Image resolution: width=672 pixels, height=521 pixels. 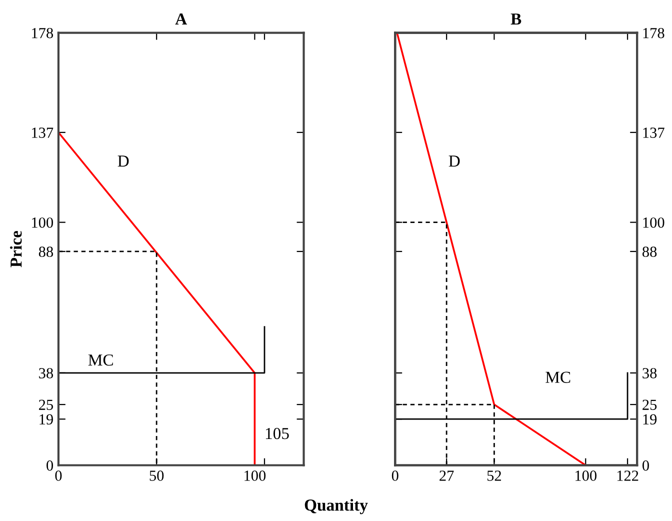 What do you see at coordinates (157, 475) in the screenshot?
I see `x-tick-label: 50` at bounding box center [157, 475].